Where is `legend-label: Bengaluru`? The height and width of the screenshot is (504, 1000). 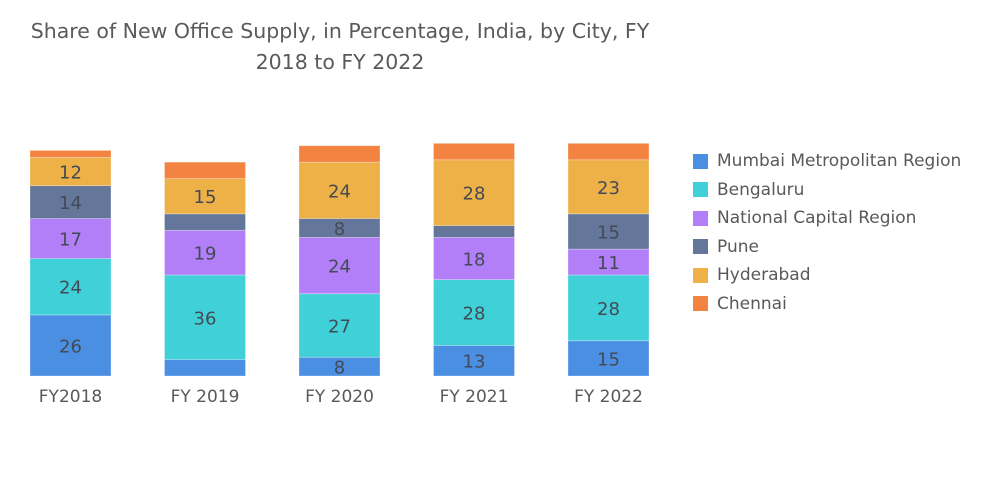
legend-label: Bengaluru is located at coordinates (761, 189).